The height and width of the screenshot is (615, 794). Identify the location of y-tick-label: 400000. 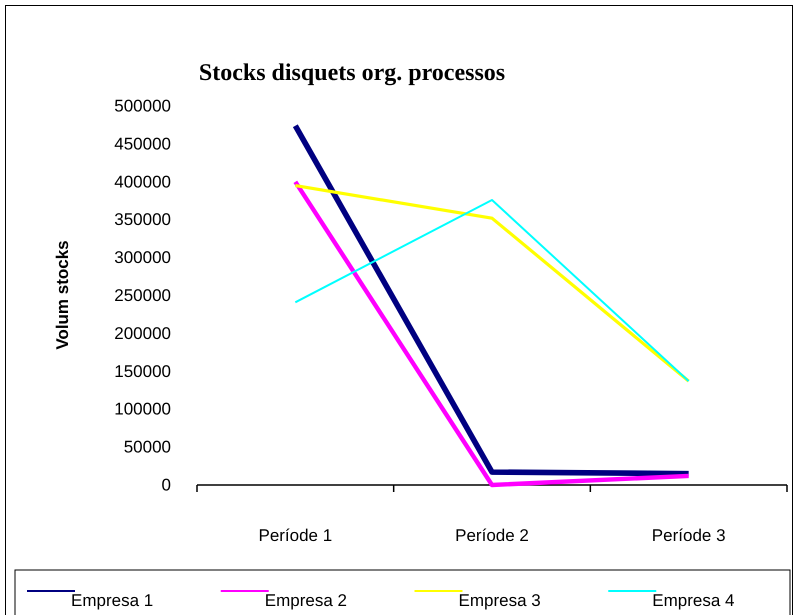
(142, 182).